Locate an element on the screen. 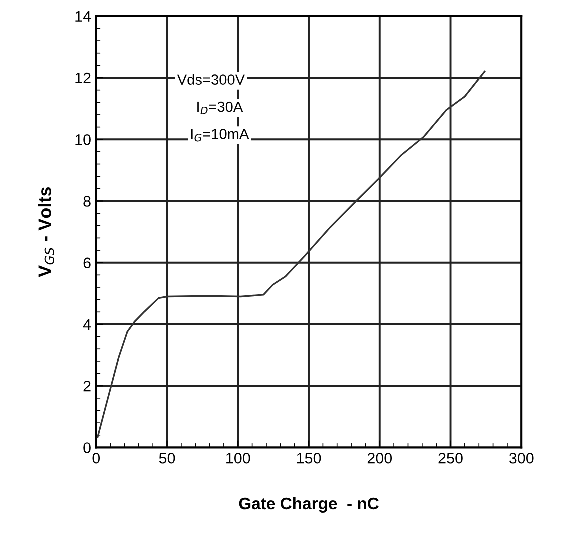  x-tick-label: 150 is located at coordinates (309, 458).